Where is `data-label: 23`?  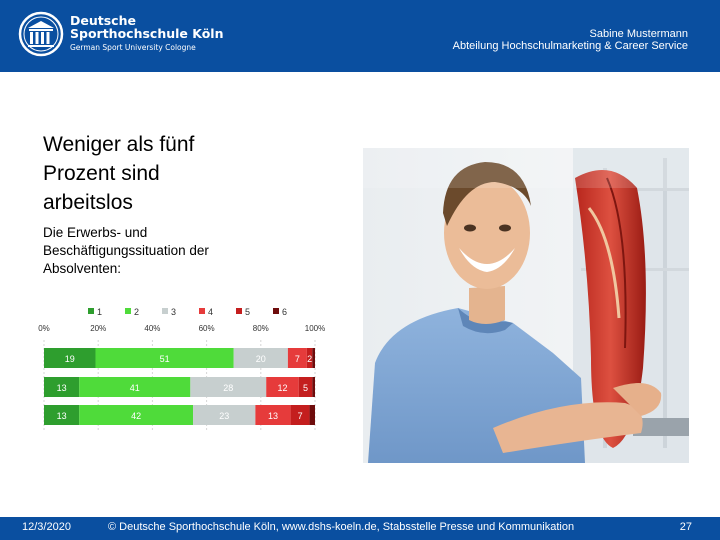 data-label: 23 is located at coordinates (224, 416).